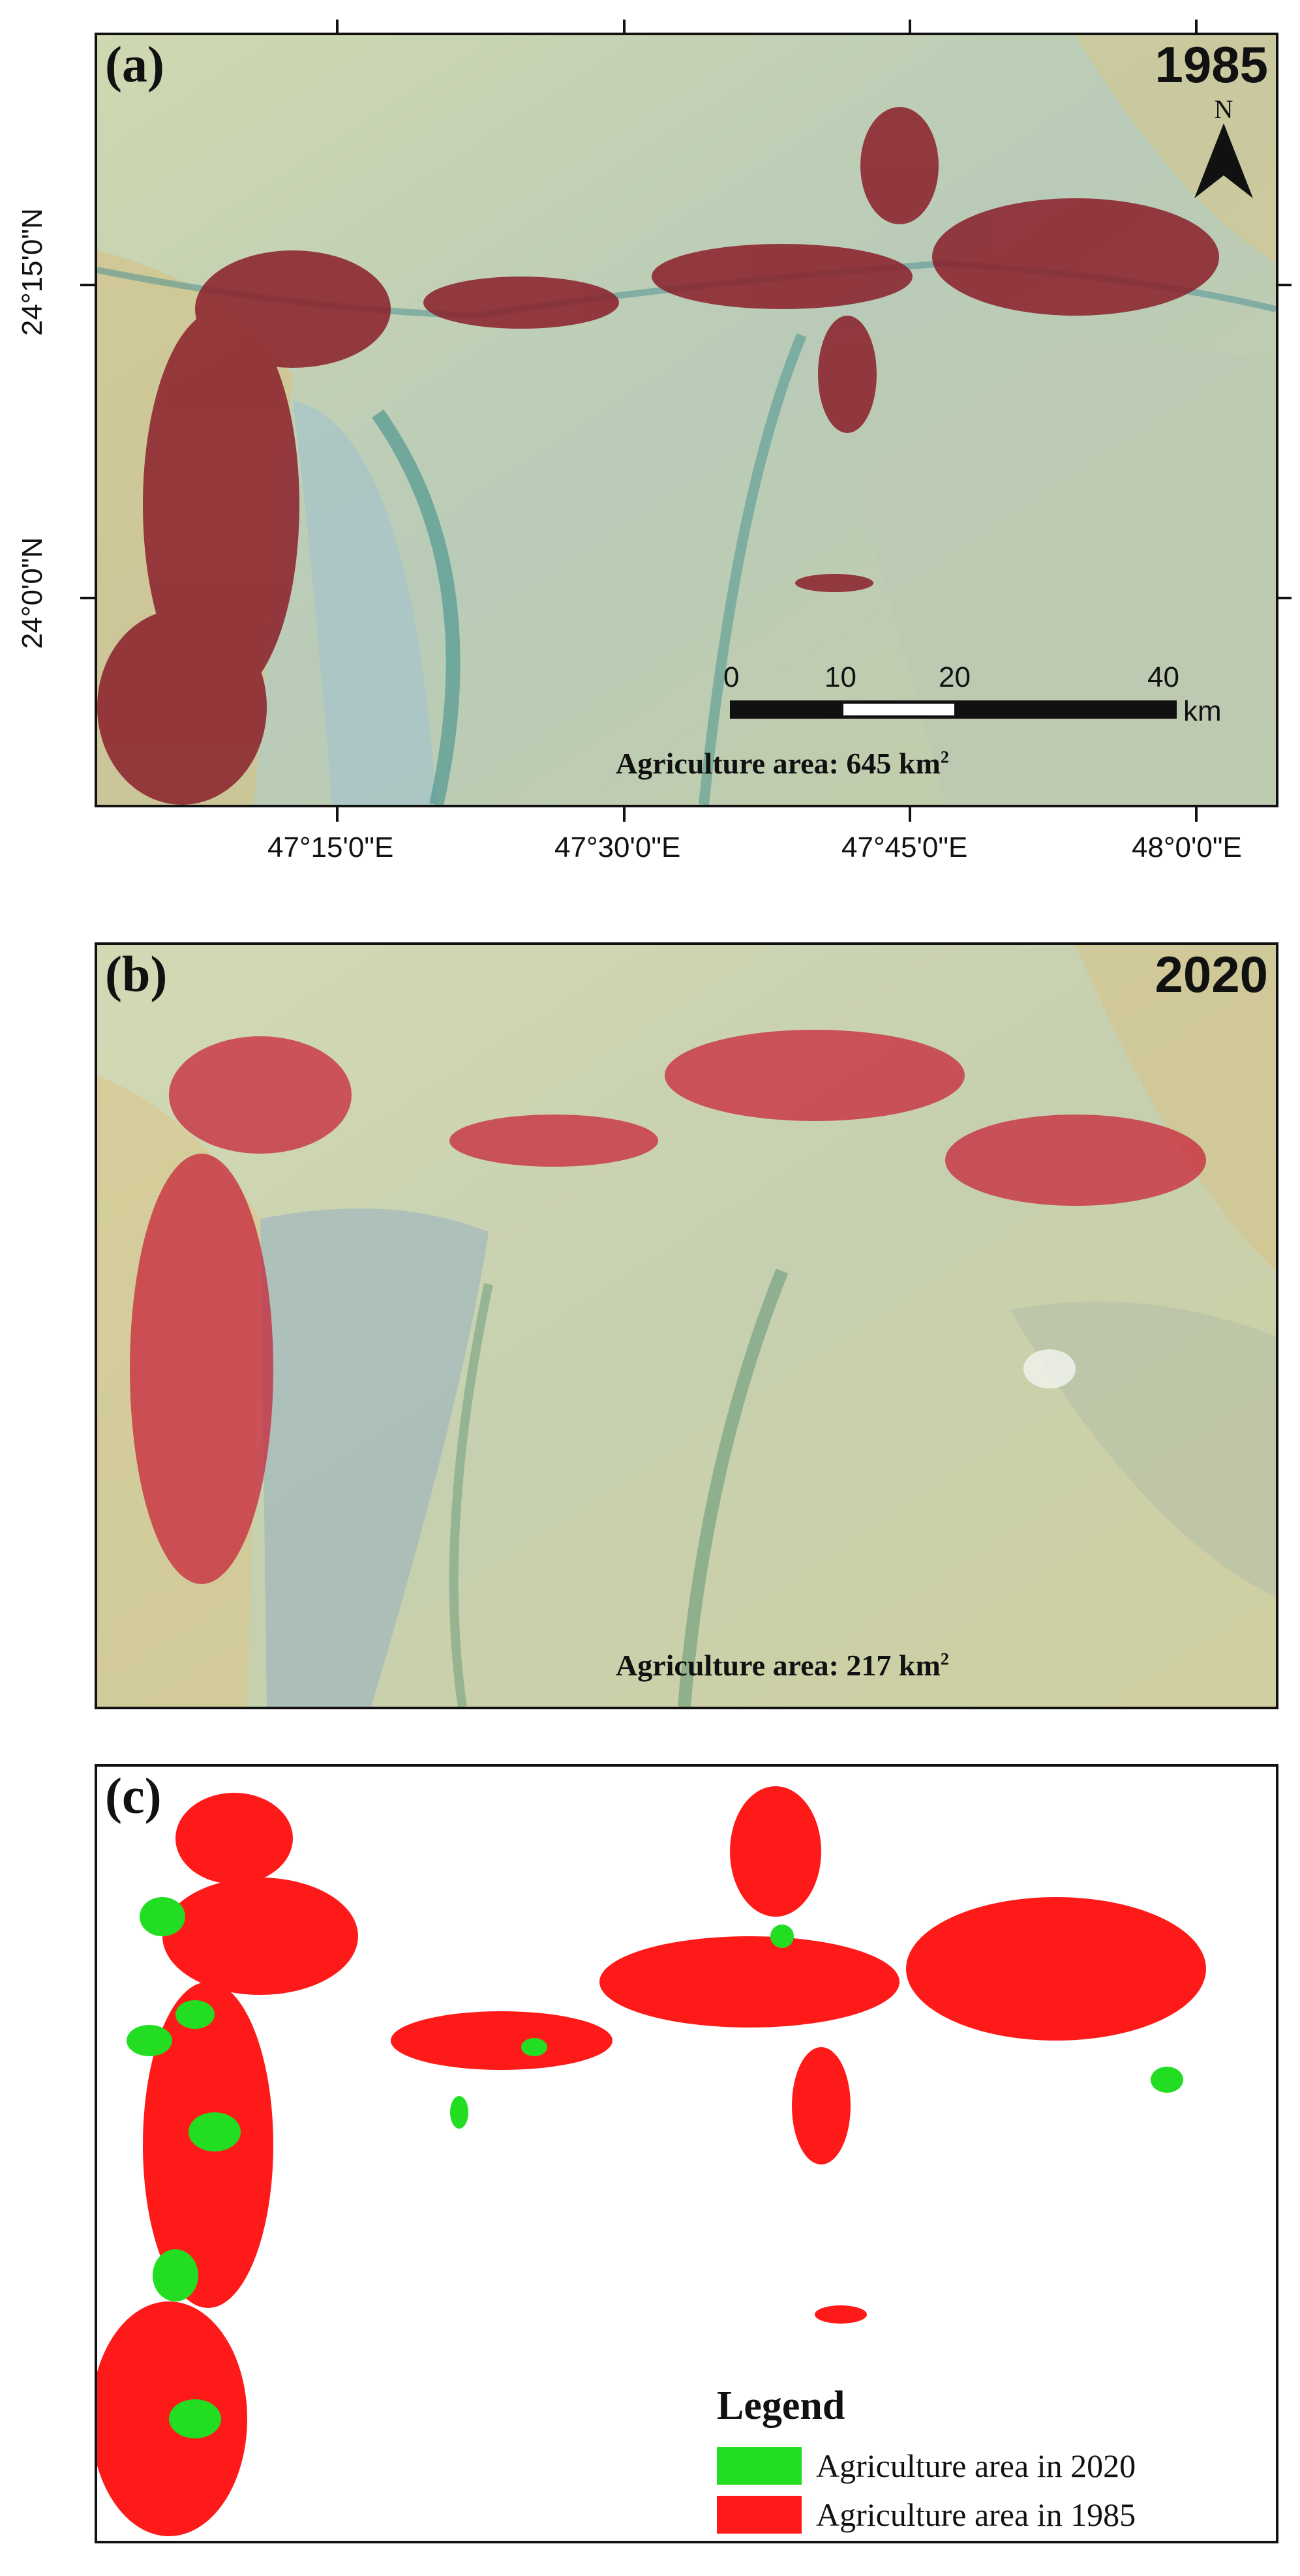 The height and width of the screenshot is (2576, 1300). Describe the element at coordinates (136, 974) in the screenshot. I see `panel-label-b: (b)` at that location.